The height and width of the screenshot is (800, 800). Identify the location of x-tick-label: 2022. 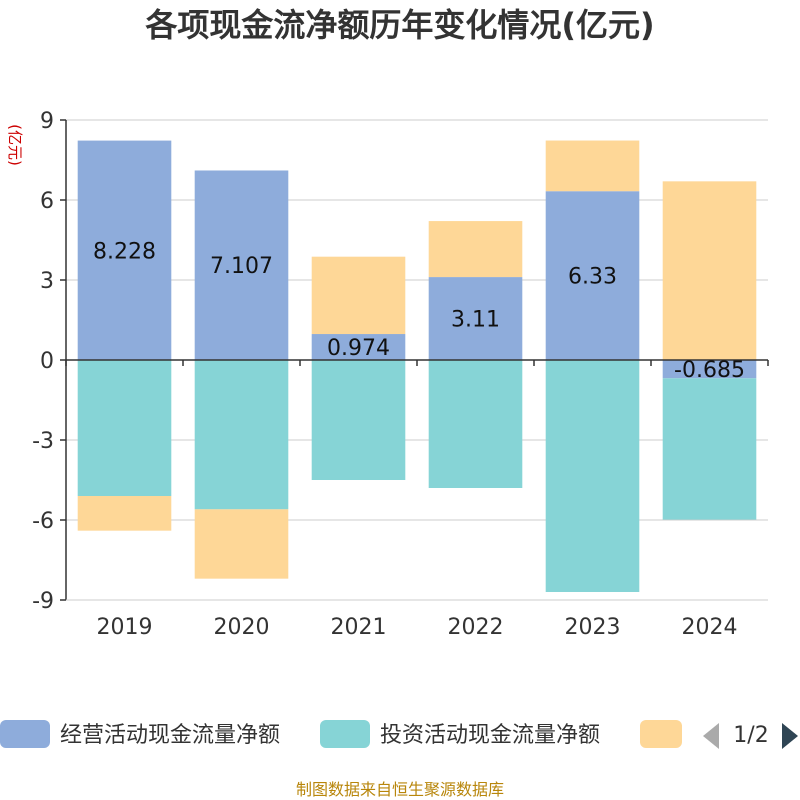
(476, 627).